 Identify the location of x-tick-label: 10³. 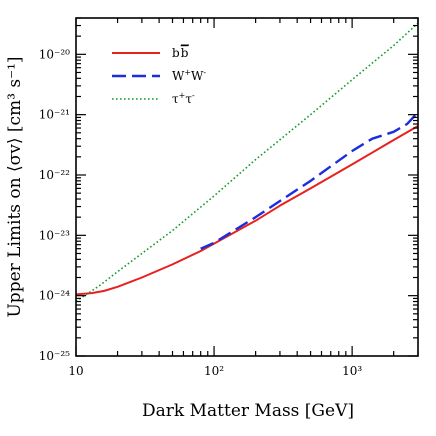
(352, 371).